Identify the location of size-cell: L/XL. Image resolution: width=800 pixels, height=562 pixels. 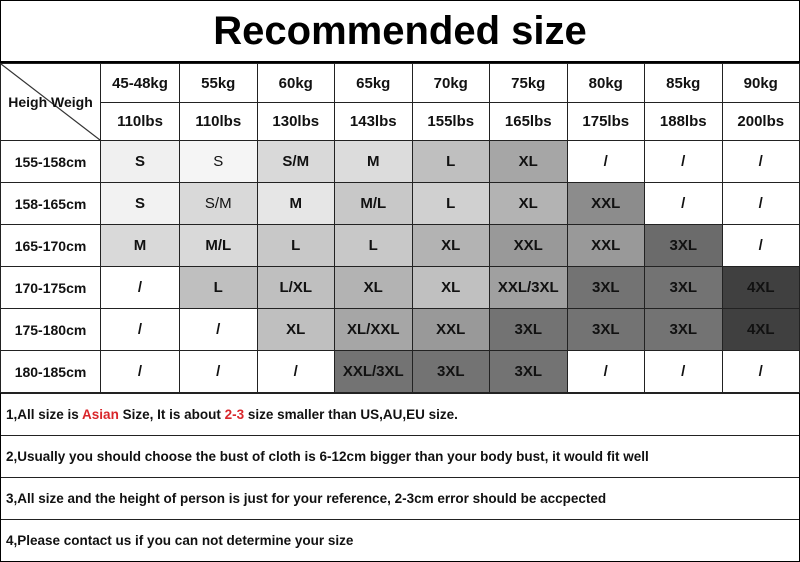
(295, 287).